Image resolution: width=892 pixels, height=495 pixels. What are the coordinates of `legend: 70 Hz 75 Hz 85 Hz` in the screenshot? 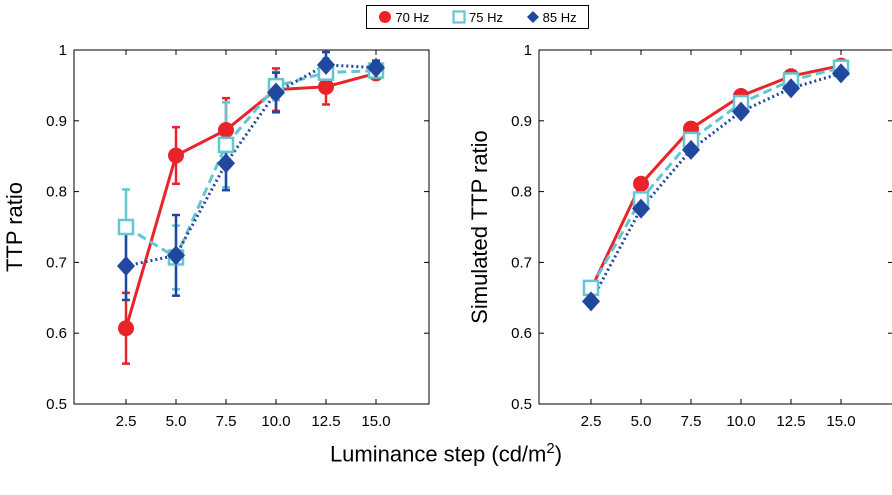 It's located at (477, 17).